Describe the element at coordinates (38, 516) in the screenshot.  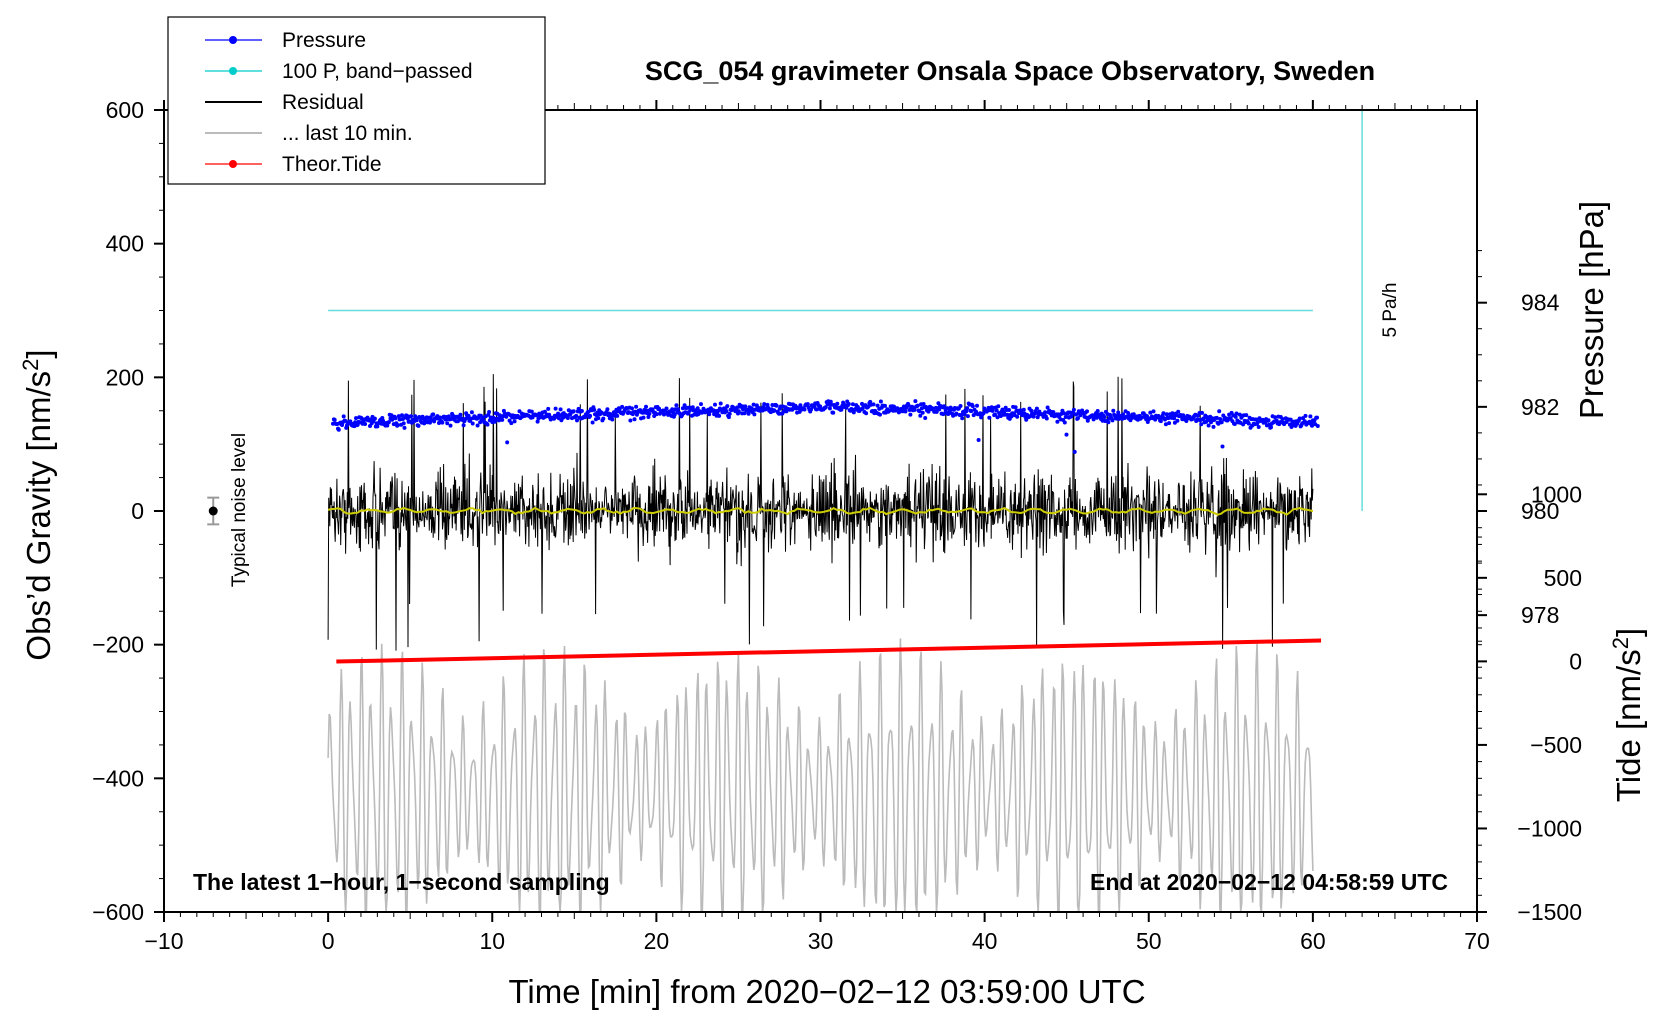
I see `y-axis-label-gravity-text: Obs’d Gravity [nm/s` at that location.